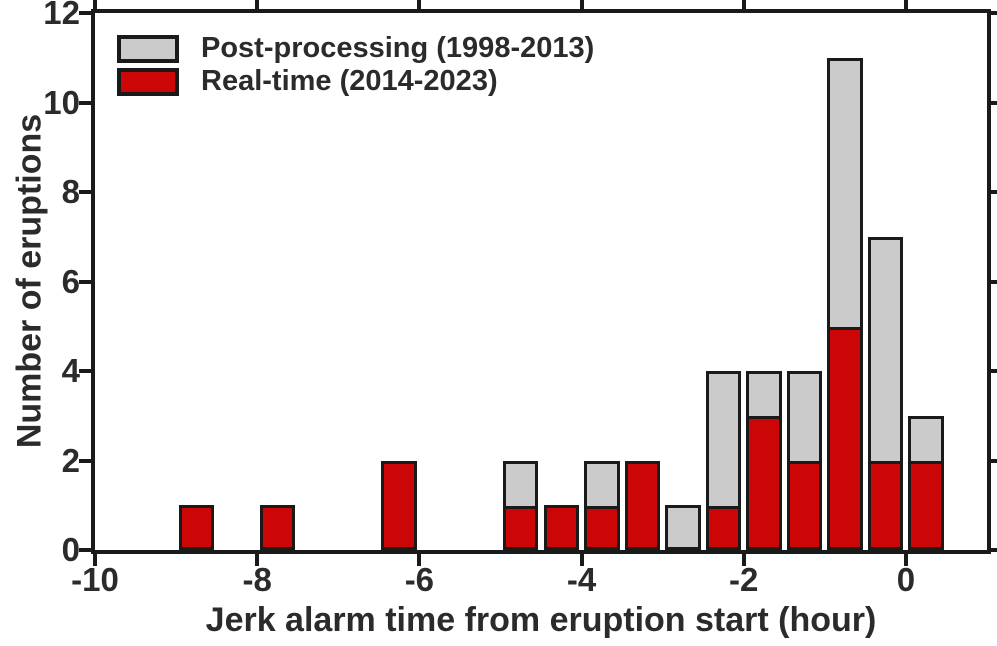 Image resolution: width=997 pixels, height=646 pixels. Describe the element at coordinates (196, 527) in the screenshot. I see `bar-real-time-bin0` at that location.